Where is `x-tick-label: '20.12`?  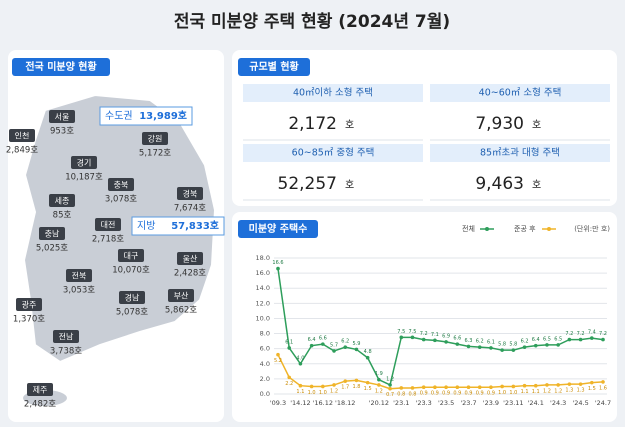 x-tick-label: '20.12 is located at coordinates (379, 403).